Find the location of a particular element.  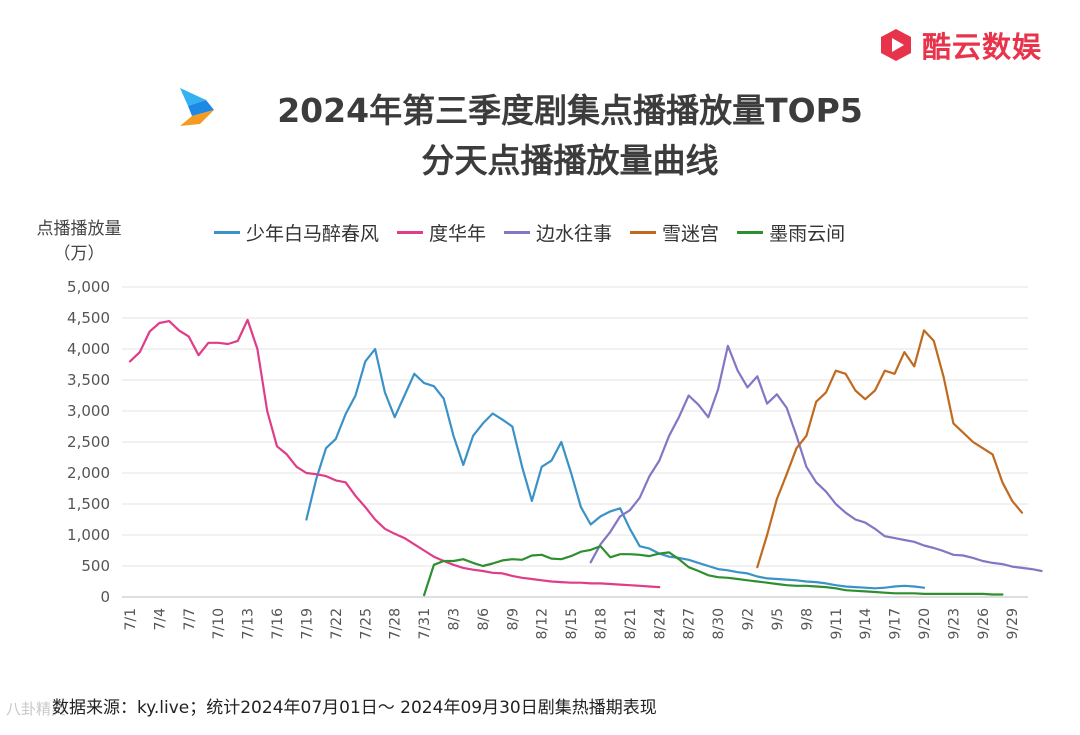

legend-label-5: 墨雨云间 is located at coordinates (807, 234).